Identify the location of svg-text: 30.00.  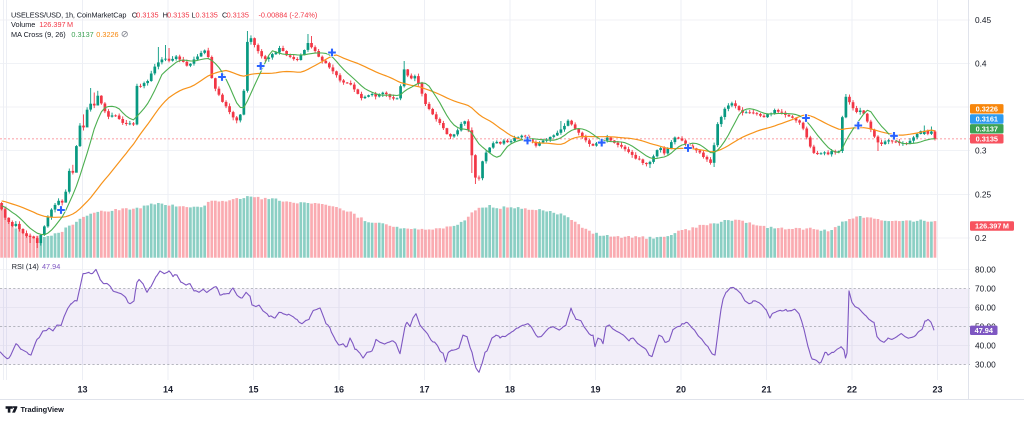
(985, 365).